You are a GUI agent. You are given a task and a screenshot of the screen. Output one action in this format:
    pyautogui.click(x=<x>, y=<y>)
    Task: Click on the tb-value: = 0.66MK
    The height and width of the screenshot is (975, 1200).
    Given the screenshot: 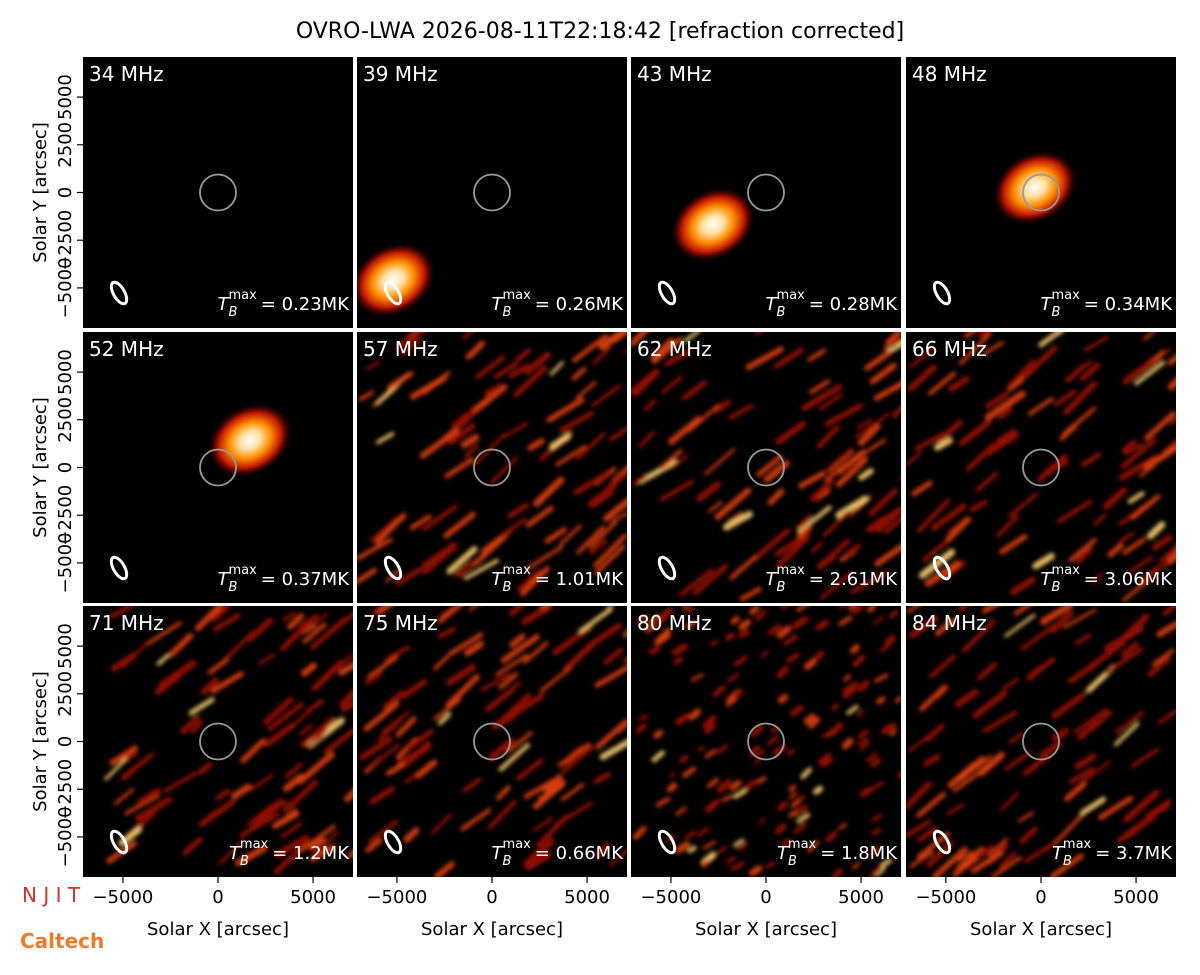 What is the action you would take?
    pyautogui.click(x=579, y=853)
    